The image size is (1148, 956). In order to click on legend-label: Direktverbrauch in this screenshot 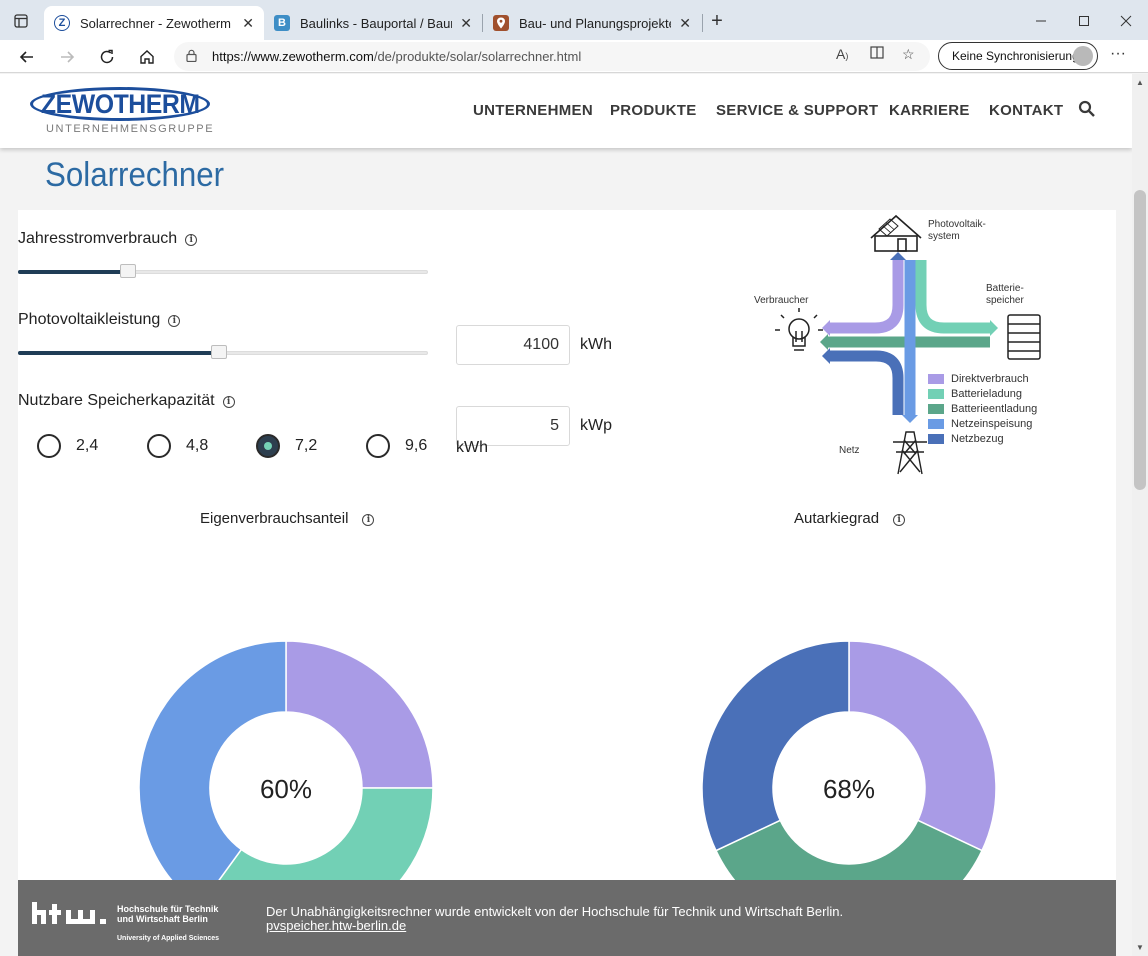, I will do `click(990, 379)`.